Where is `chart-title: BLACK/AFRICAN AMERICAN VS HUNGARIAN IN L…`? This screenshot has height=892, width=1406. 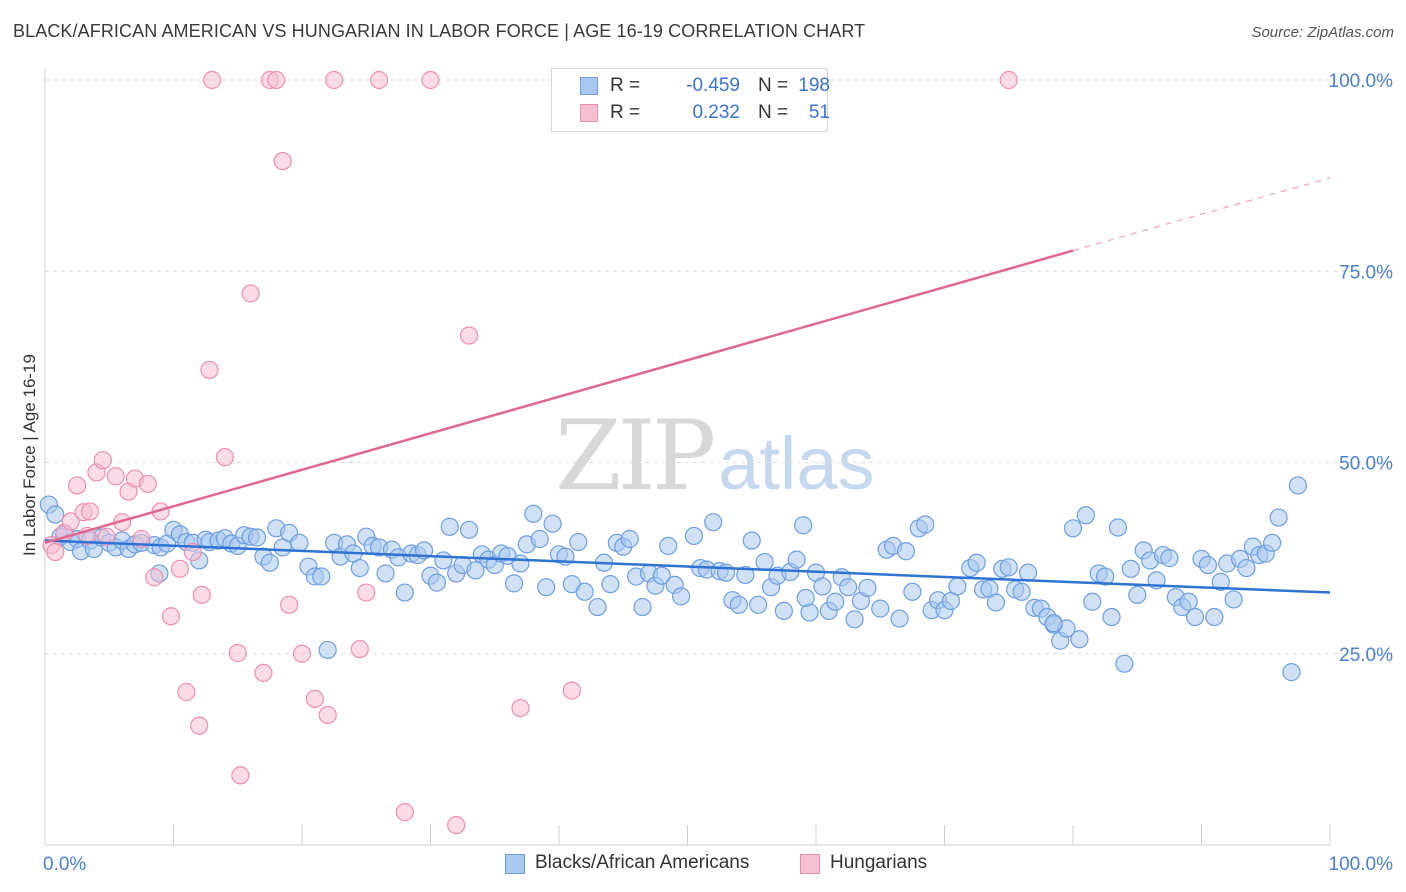
chart-title: BLACK/AFRICAN AMERICAN VS HUNGARIAN IN L… is located at coordinates (439, 31).